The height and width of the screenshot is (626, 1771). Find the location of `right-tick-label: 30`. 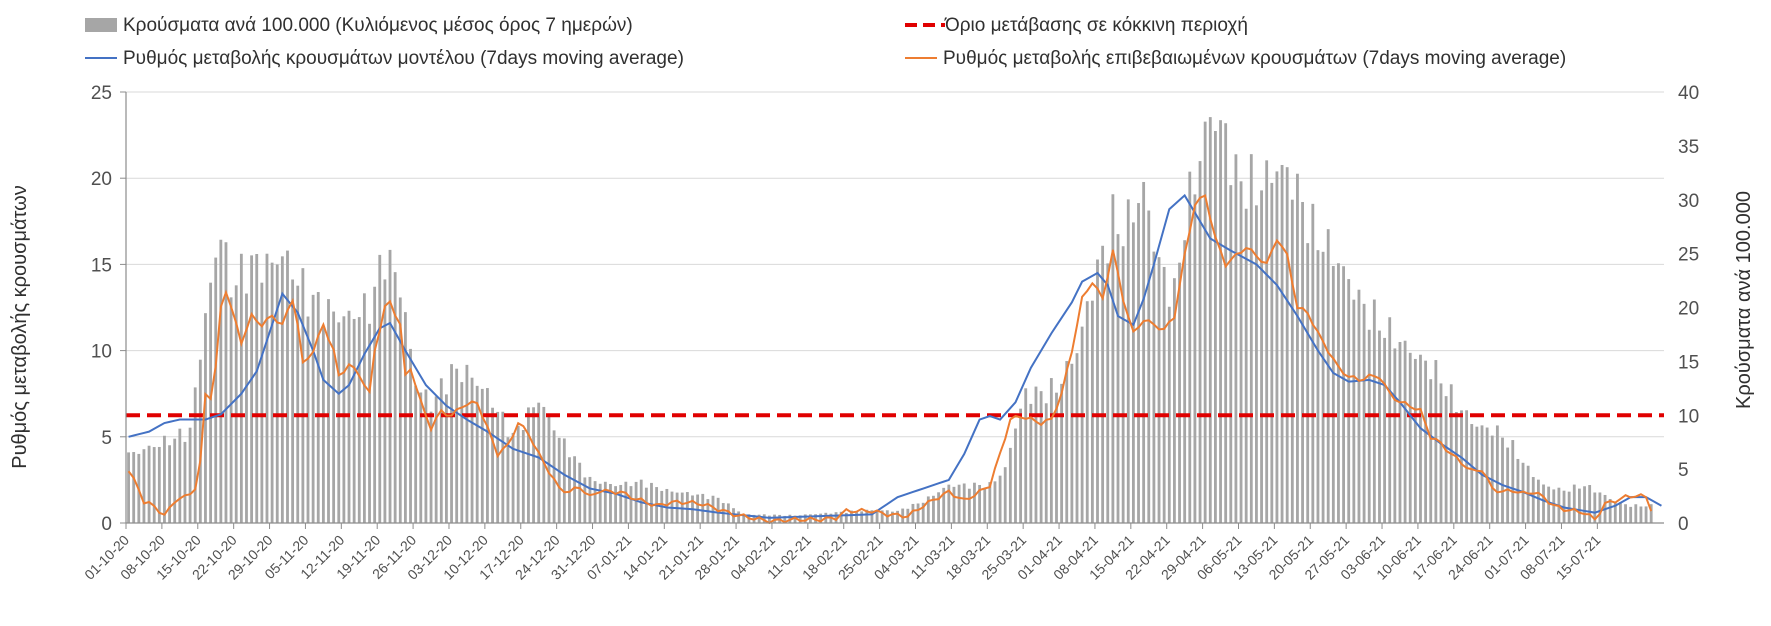

right-tick-label: 30 is located at coordinates (1688, 201).